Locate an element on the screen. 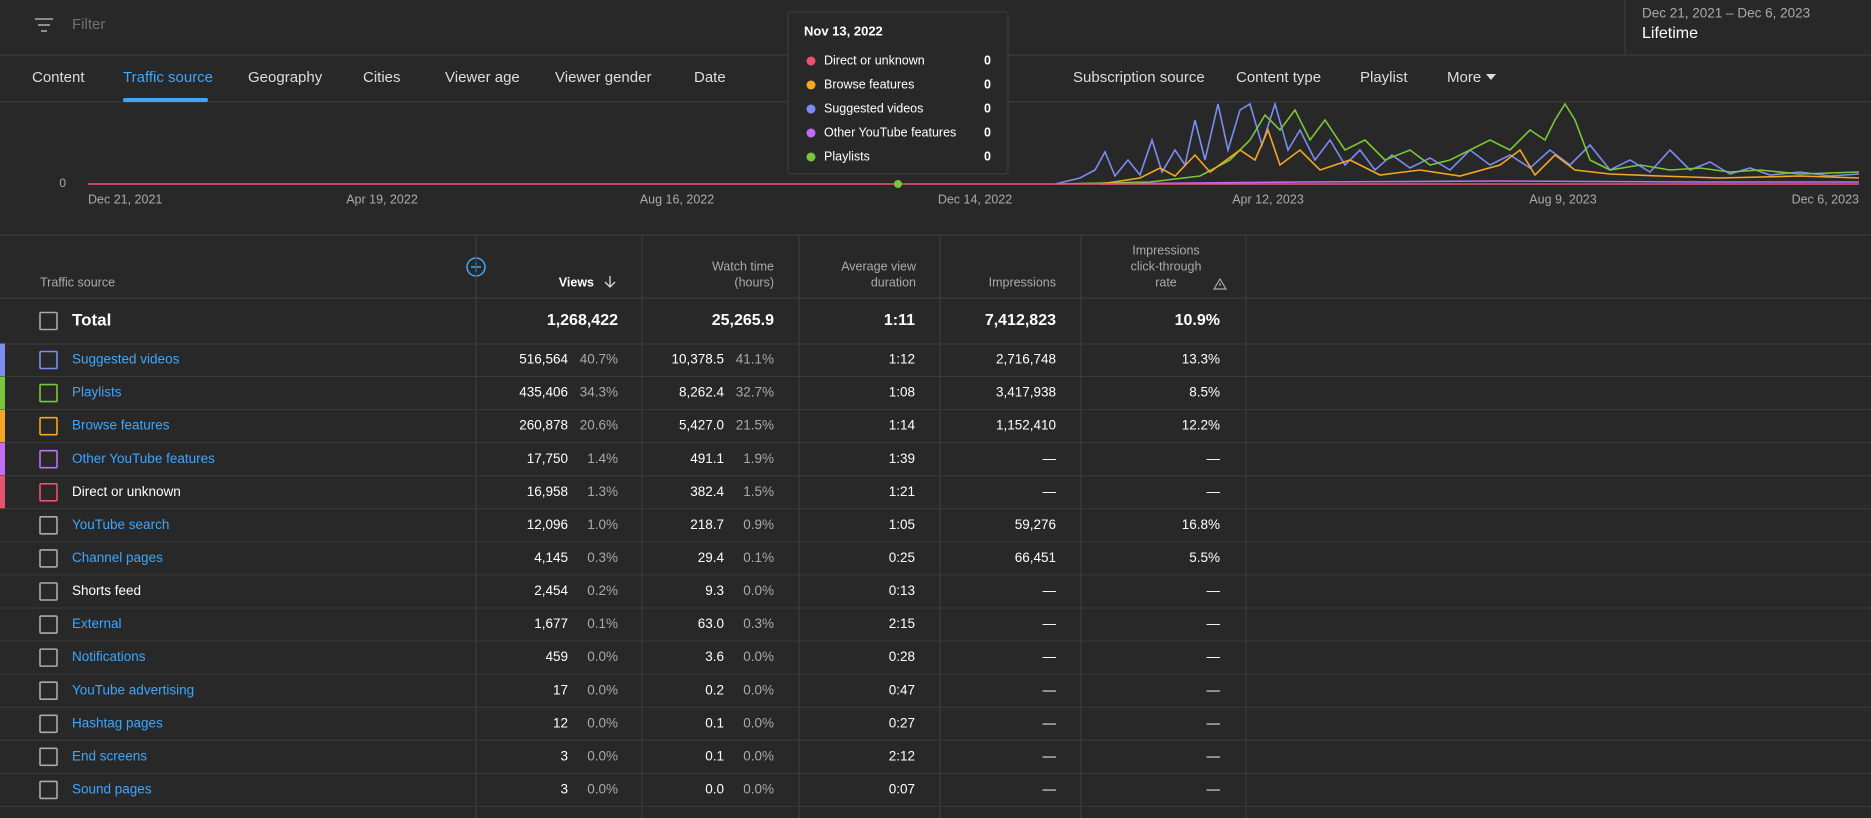  watch-time: 9.3 is located at coordinates (714, 590).